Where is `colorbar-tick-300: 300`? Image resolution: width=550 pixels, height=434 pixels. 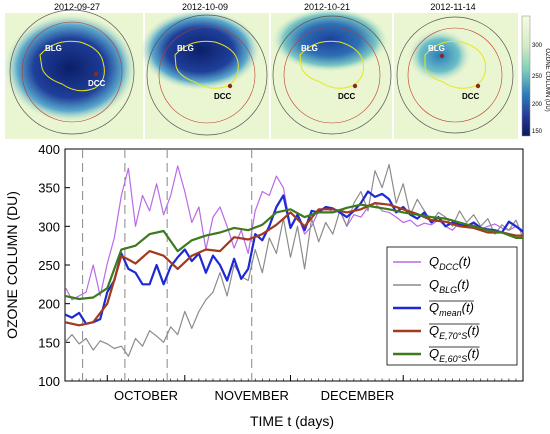
colorbar-tick-300: 300 is located at coordinates (537, 46).